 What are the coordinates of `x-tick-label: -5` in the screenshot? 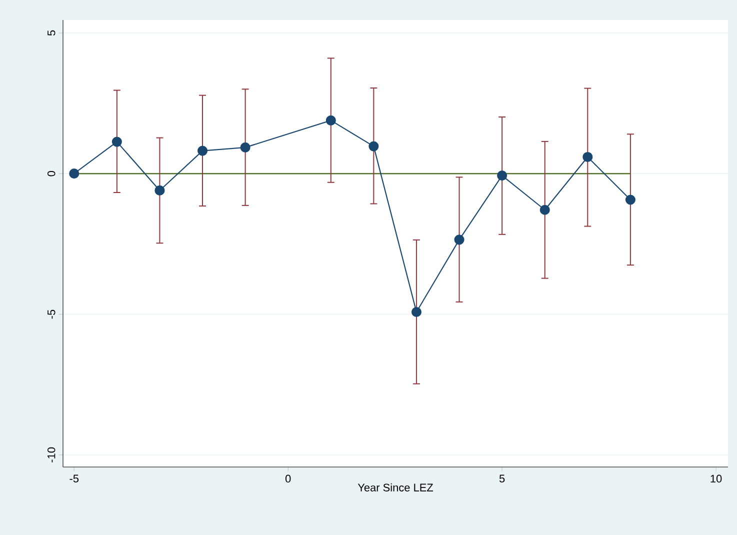 It's located at (74, 478).